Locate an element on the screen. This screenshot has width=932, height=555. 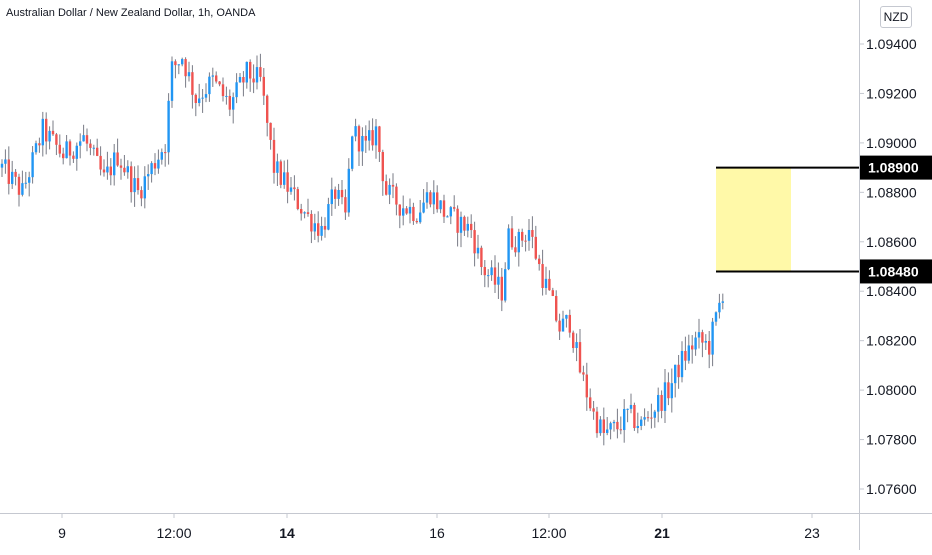
time-axis: 9 12:00 14 16 12:00 21 23 is located at coordinates (439, 527).